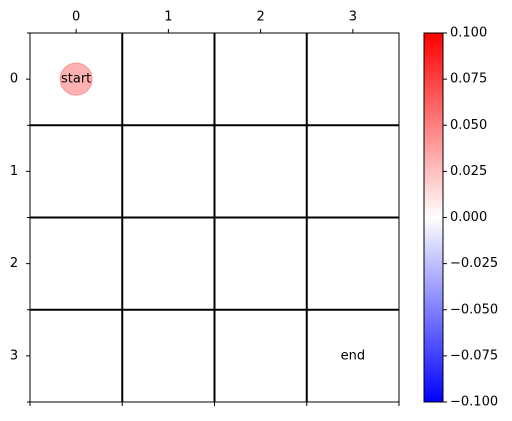 Image resolution: width=512 pixels, height=421 pixels. Describe the element at coordinates (76, 17) in the screenshot. I see `x-tick-label: 0` at that location.